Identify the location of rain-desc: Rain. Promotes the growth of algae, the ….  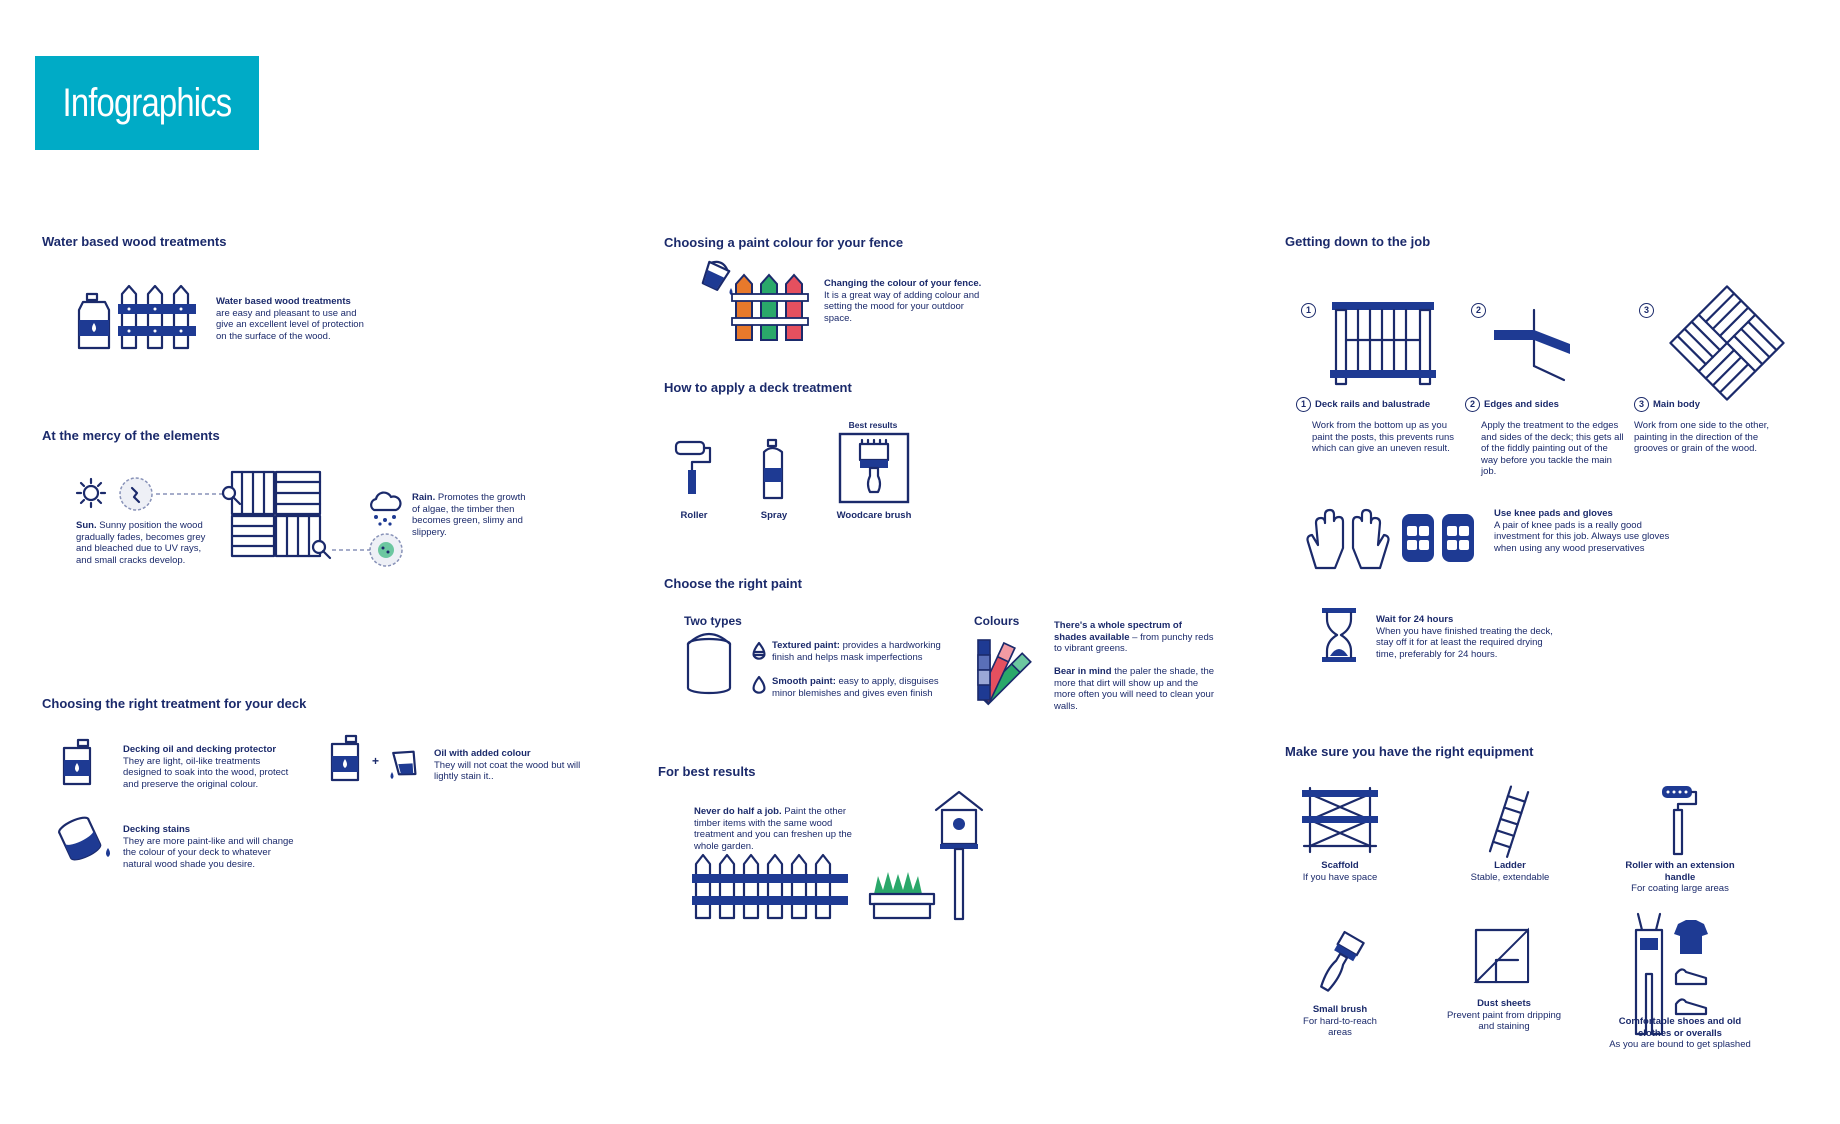
(469, 515).